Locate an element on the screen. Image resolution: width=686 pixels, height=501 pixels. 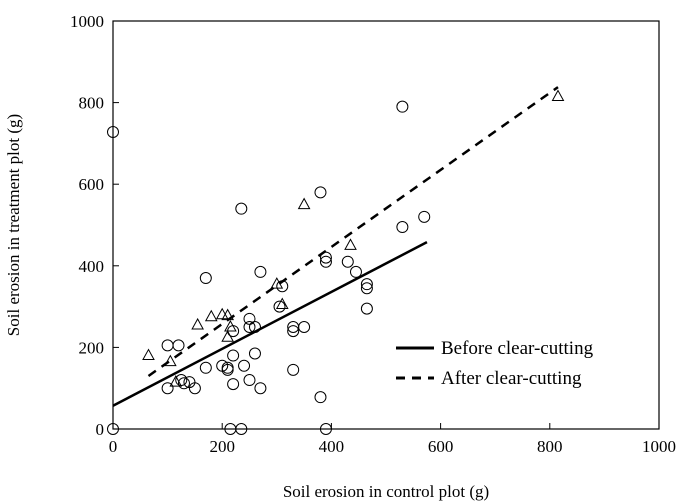
x-tick-label: 0 is located at coordinates (113, 446).